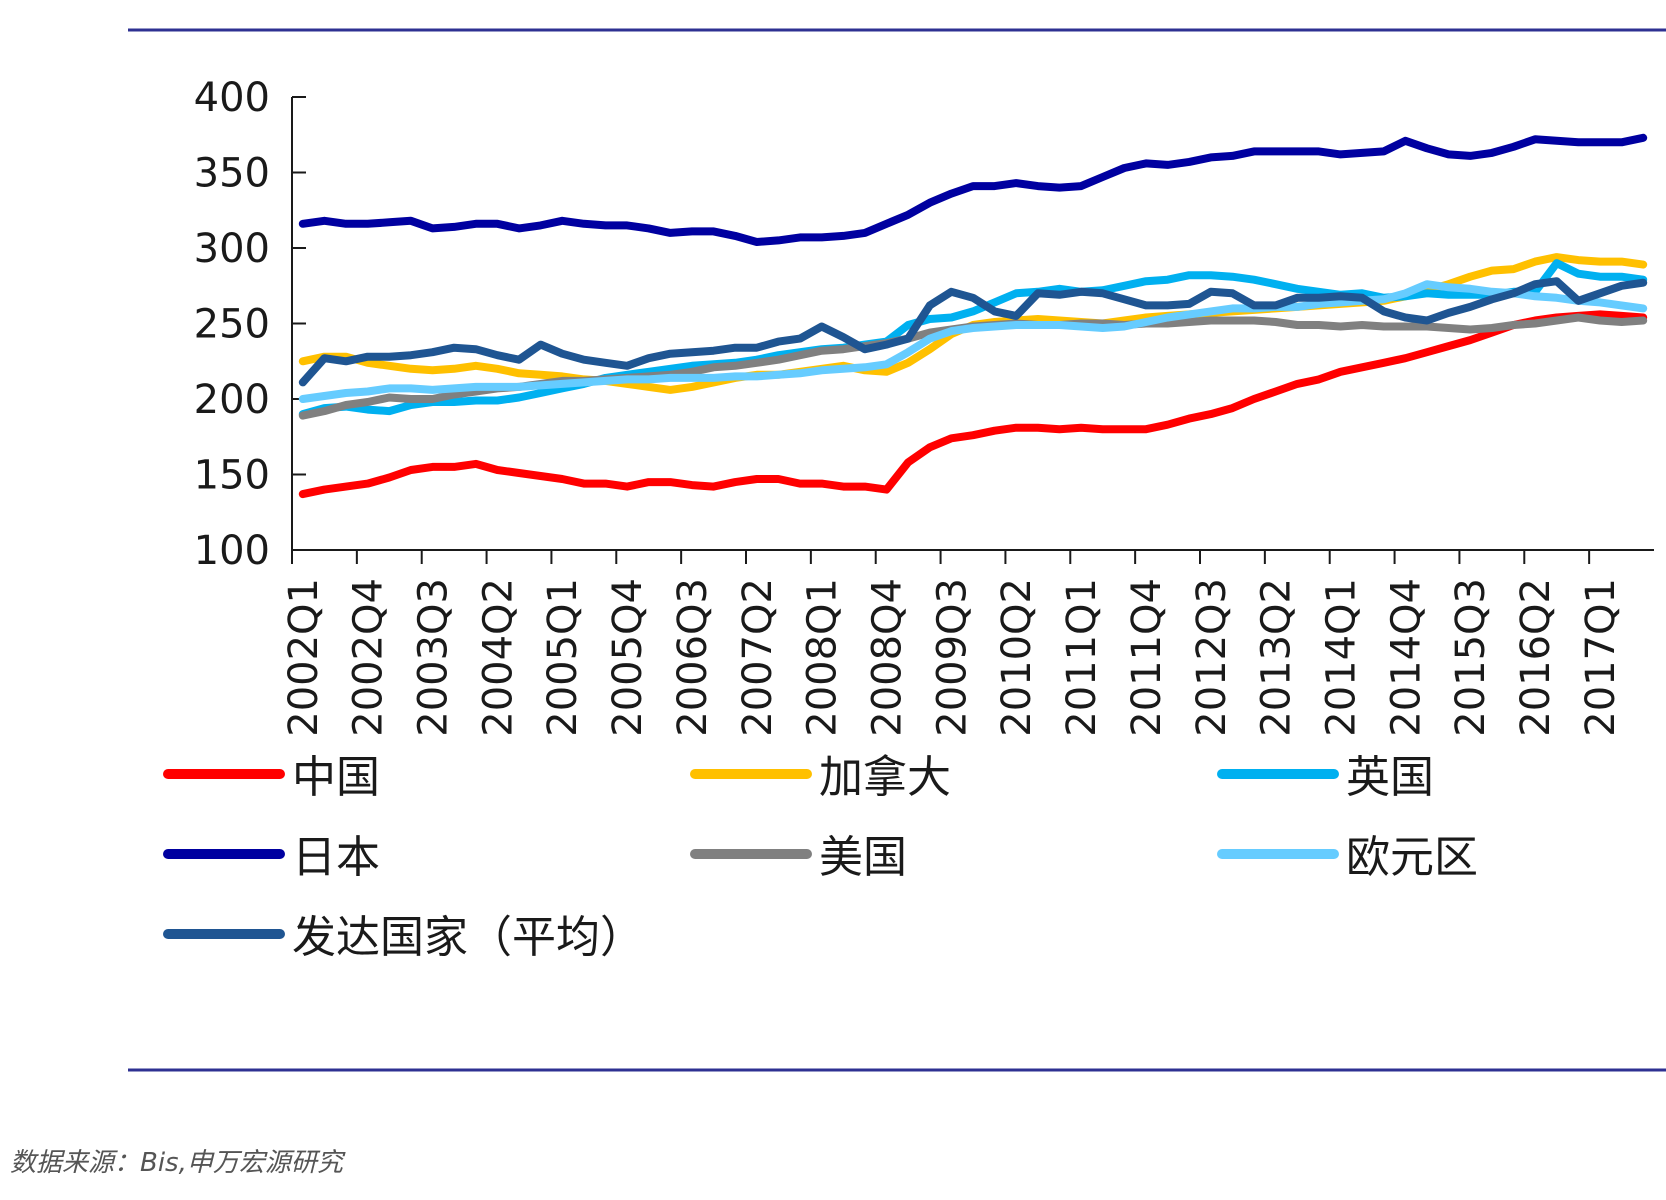  What do you see at coordinates (823, 657) in the screenshot?
I see `x-tick-label: 2008Q1` at bounding box center [823, 657].